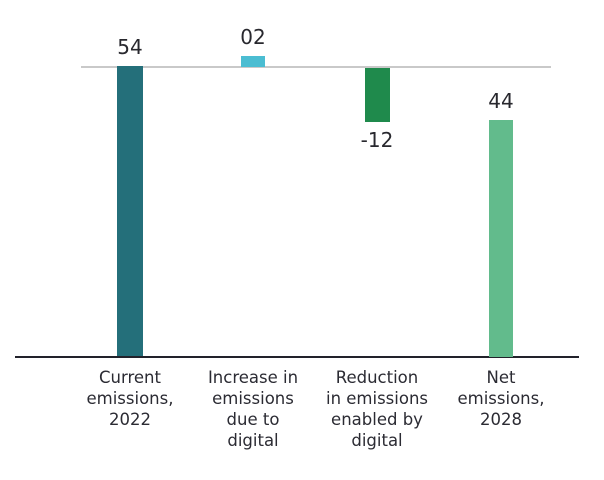 The height and width of the screenshot is (480, 604). Describe the element at coordinates (253, 61) in the screenshot. I see `bar-increase-due-to-digital` at that location.